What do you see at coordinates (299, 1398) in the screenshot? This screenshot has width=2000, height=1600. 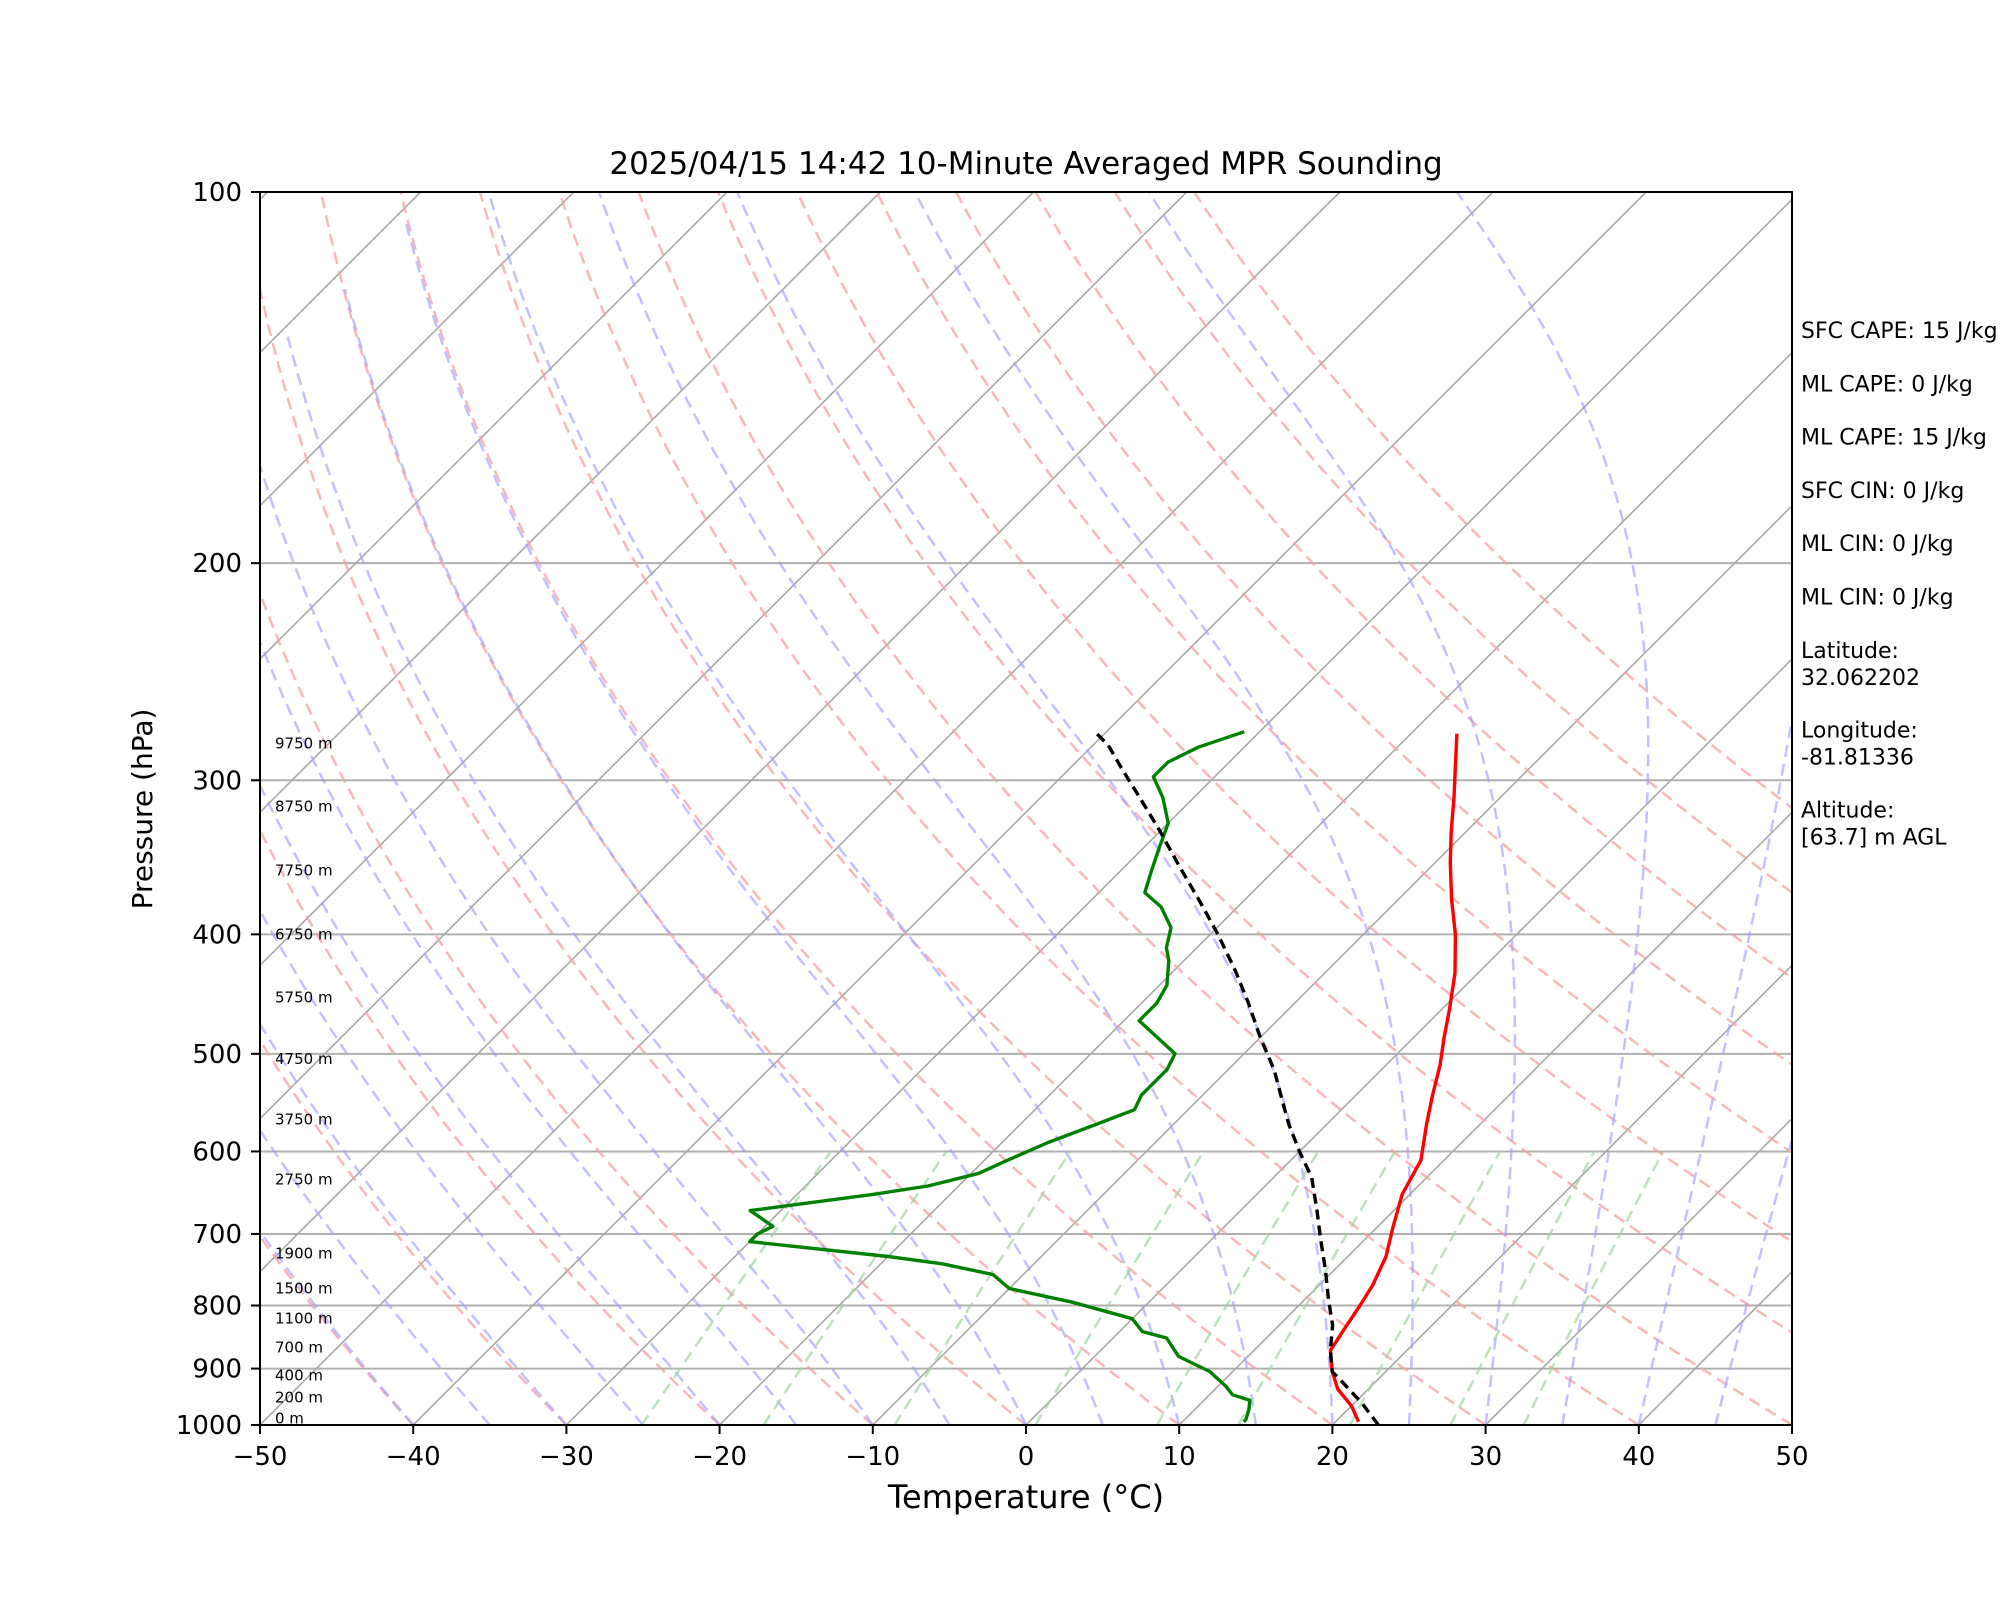 I see `height-label: 200 m` at bounding box center [299, 1398].